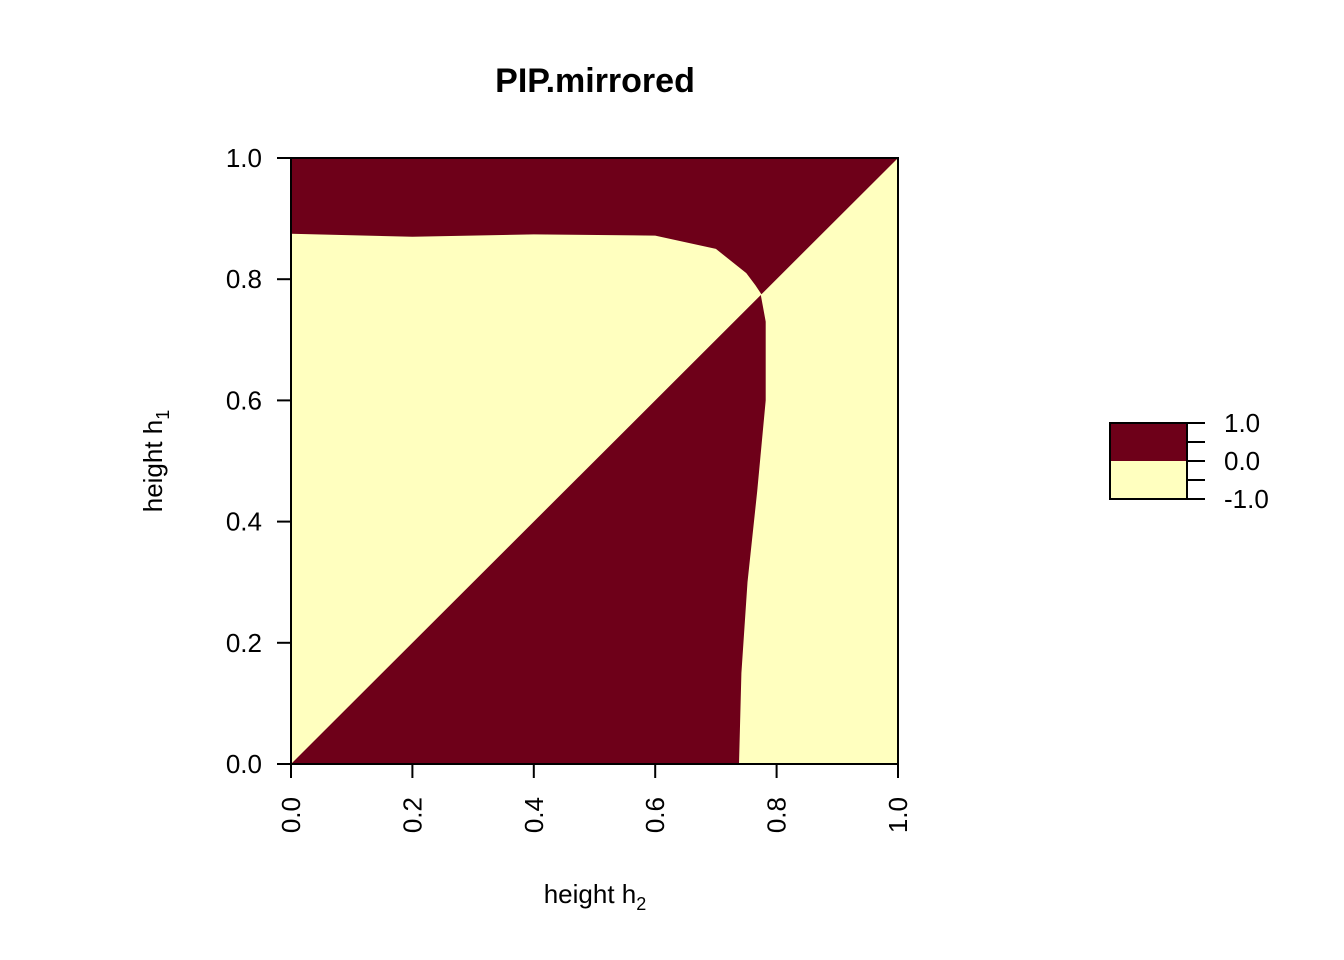 The height and width of the screenshot is (960, 1344). Describe the element at coordinates (777, 815) in the screenshot. I see `x-tick-label: 0.8` at that location.